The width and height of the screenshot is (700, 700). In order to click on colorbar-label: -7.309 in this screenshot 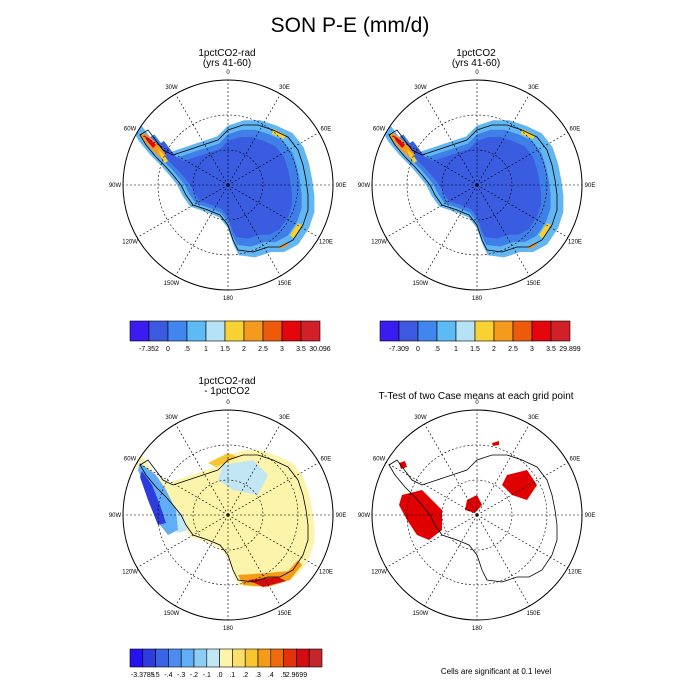, I will do `click(399, 349)`.